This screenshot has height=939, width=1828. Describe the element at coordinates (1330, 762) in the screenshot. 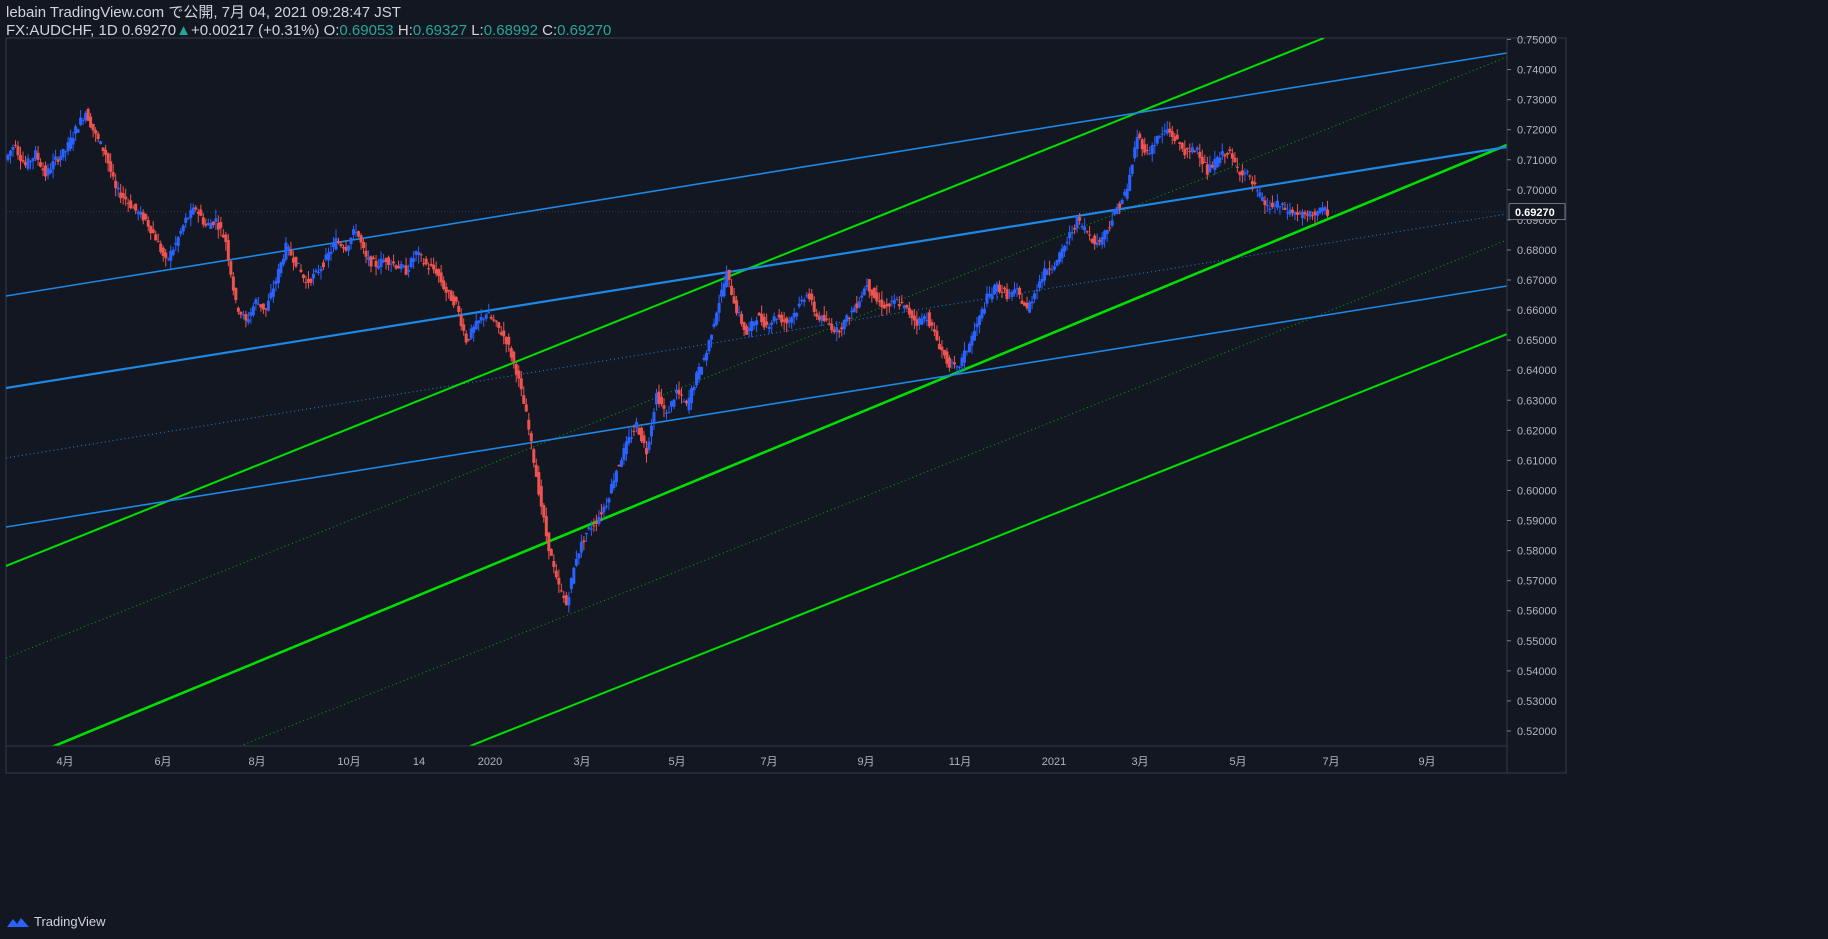

I see `time-tick-label: 7月` at that location.